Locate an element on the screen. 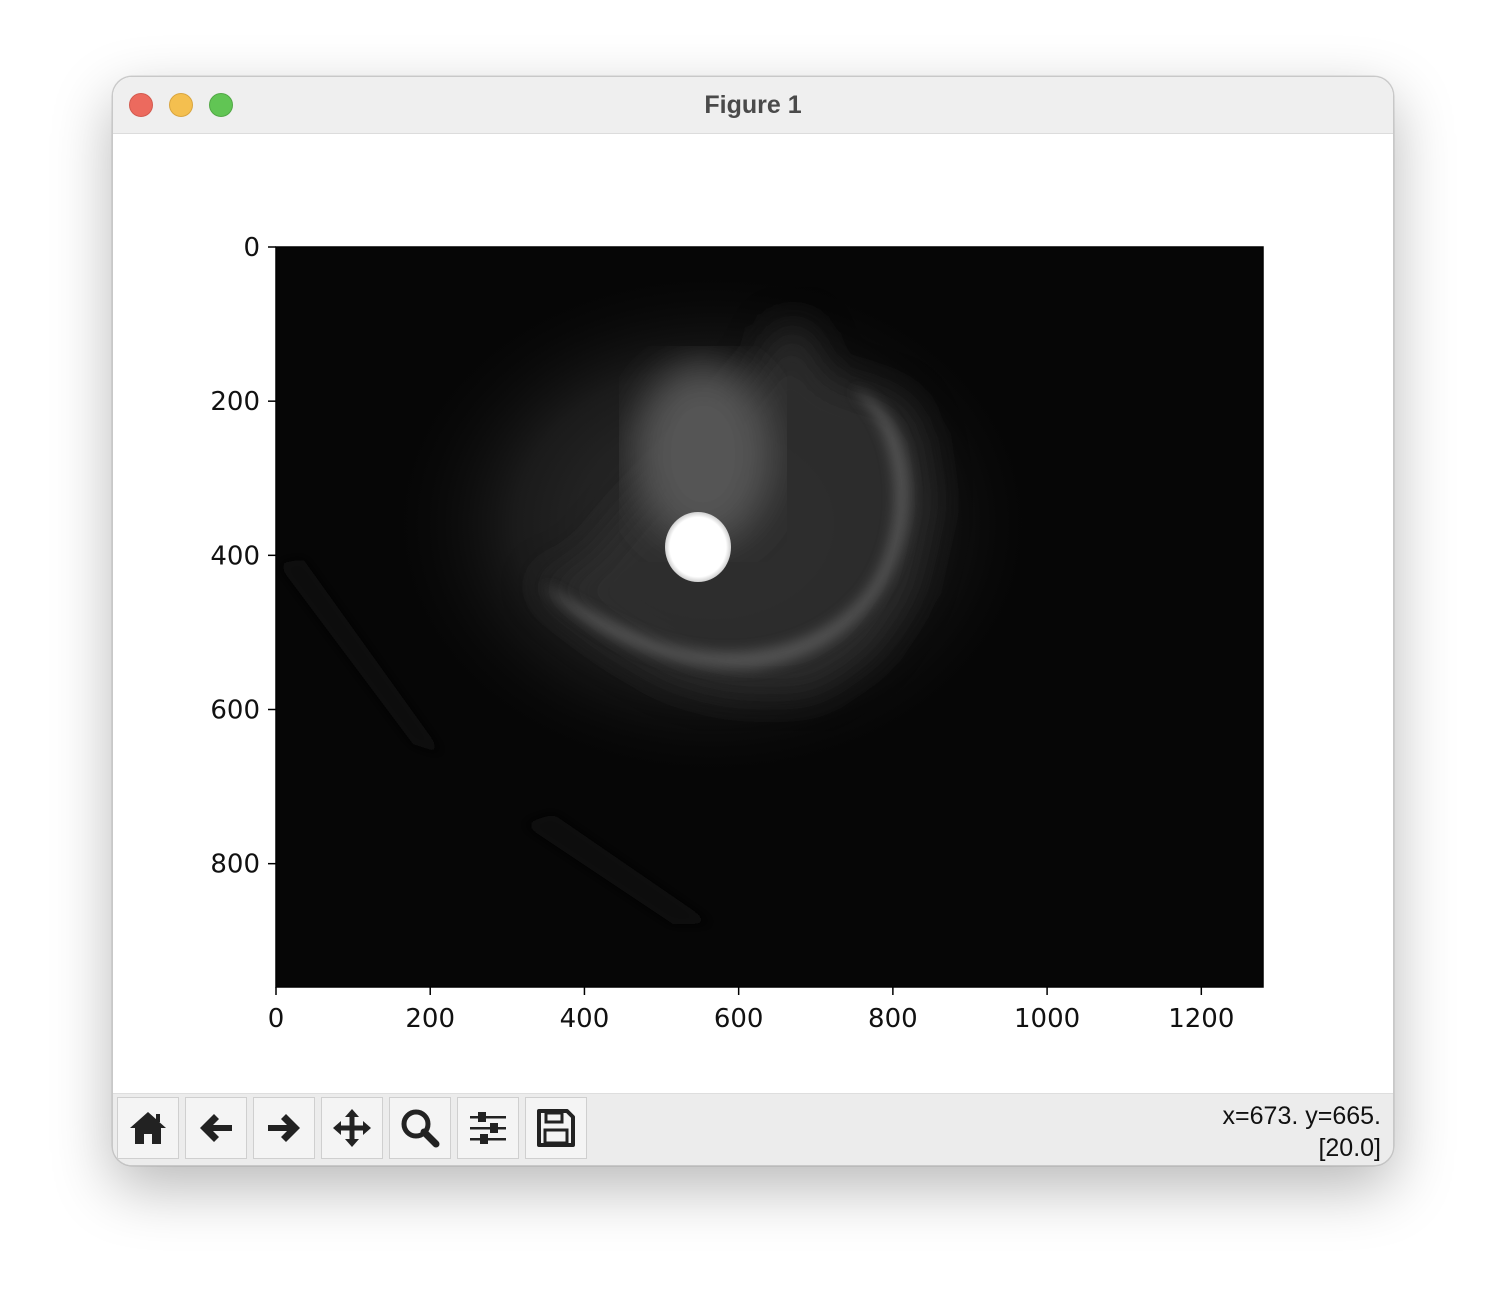 This screenshot has height=1312, width=1504. arrow-right-icon is located at coordinates (284, 1128).